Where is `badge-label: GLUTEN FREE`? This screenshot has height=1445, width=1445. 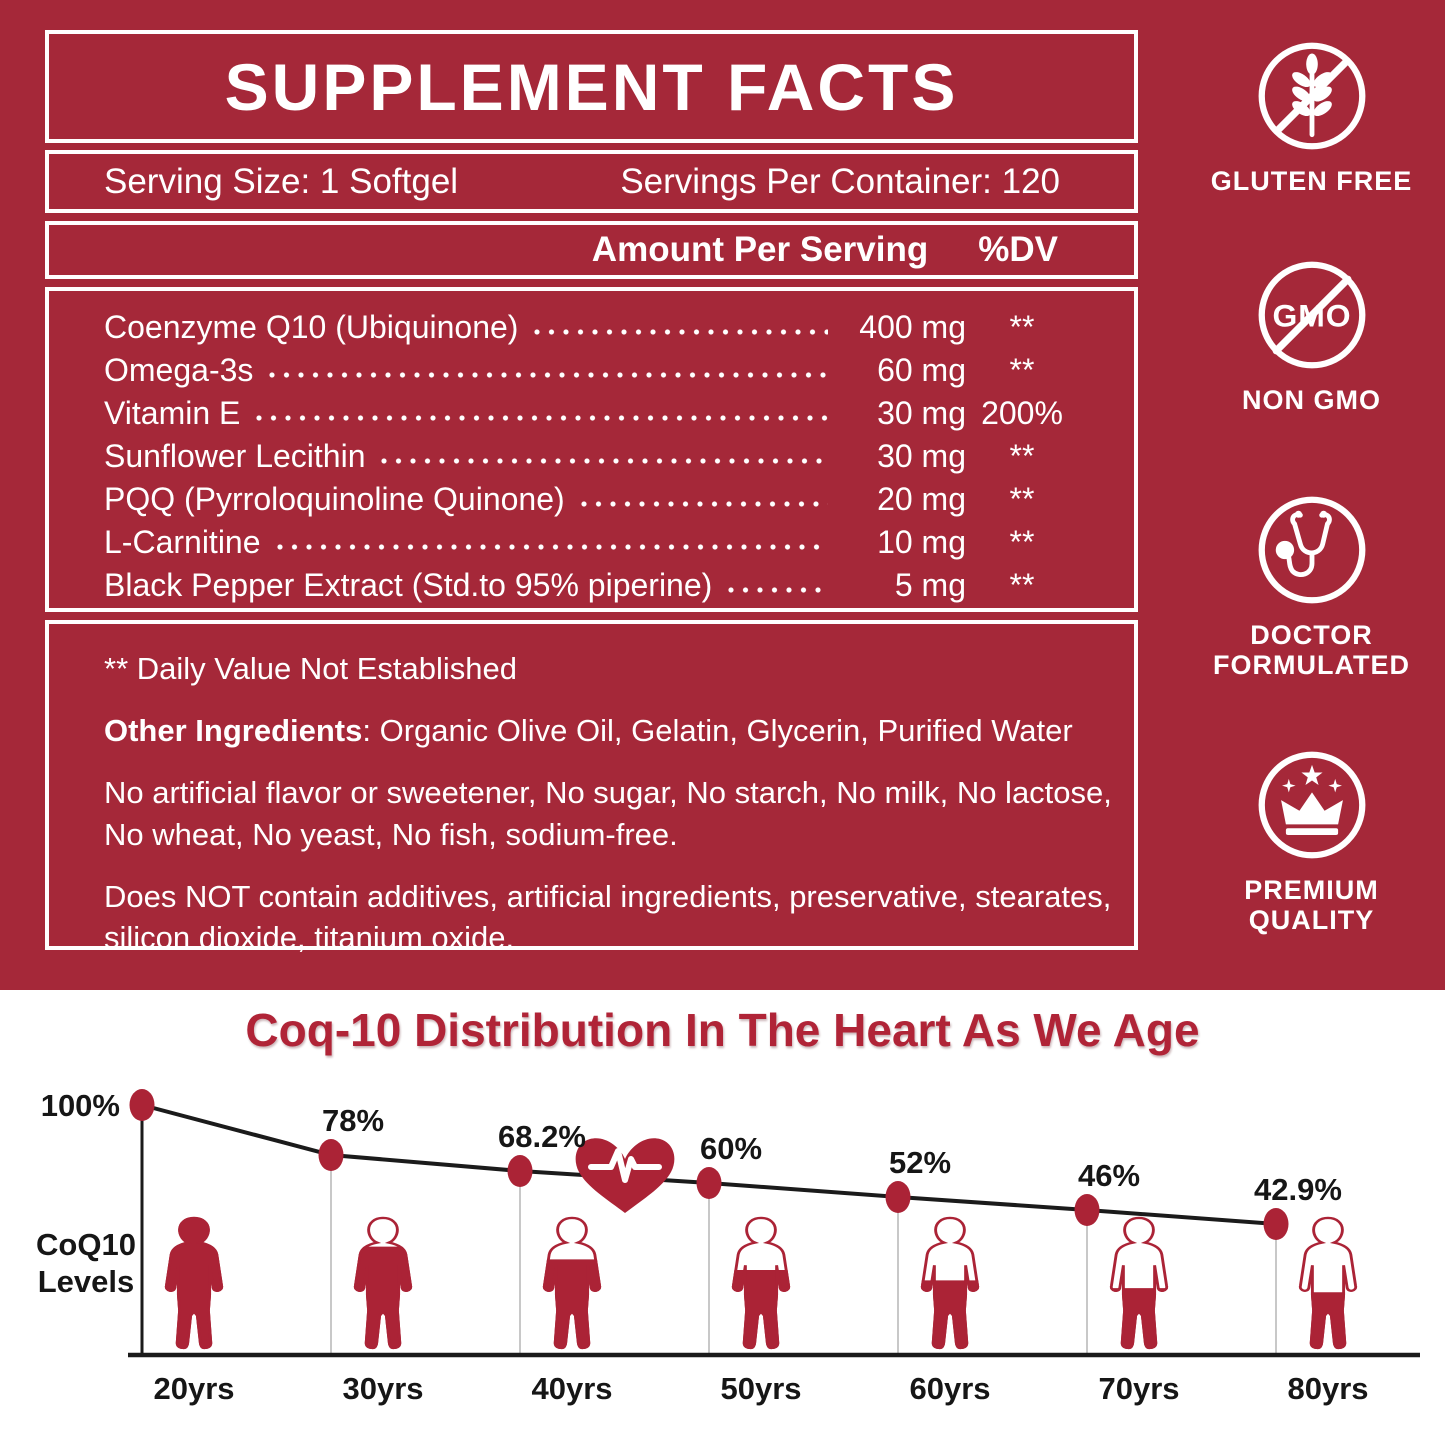 badge-label: GLUTEN FREE is located at coordinates (1311, 181).